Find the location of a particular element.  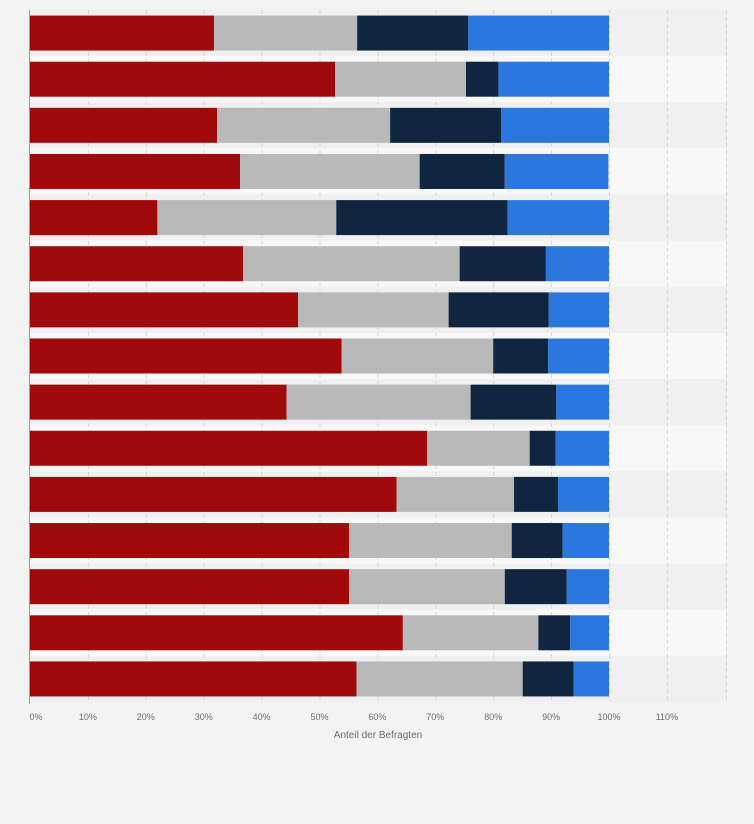

x-tick-label: 100% is located at coordinates (608, 717).